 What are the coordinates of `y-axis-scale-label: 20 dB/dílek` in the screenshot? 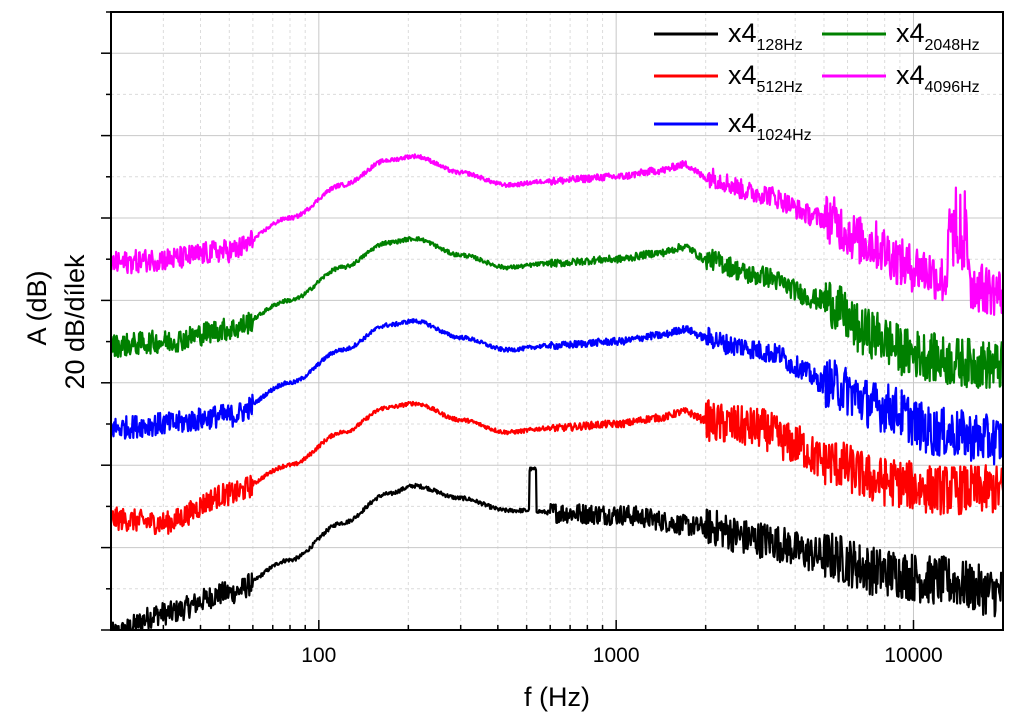 It's located at (75, 322).